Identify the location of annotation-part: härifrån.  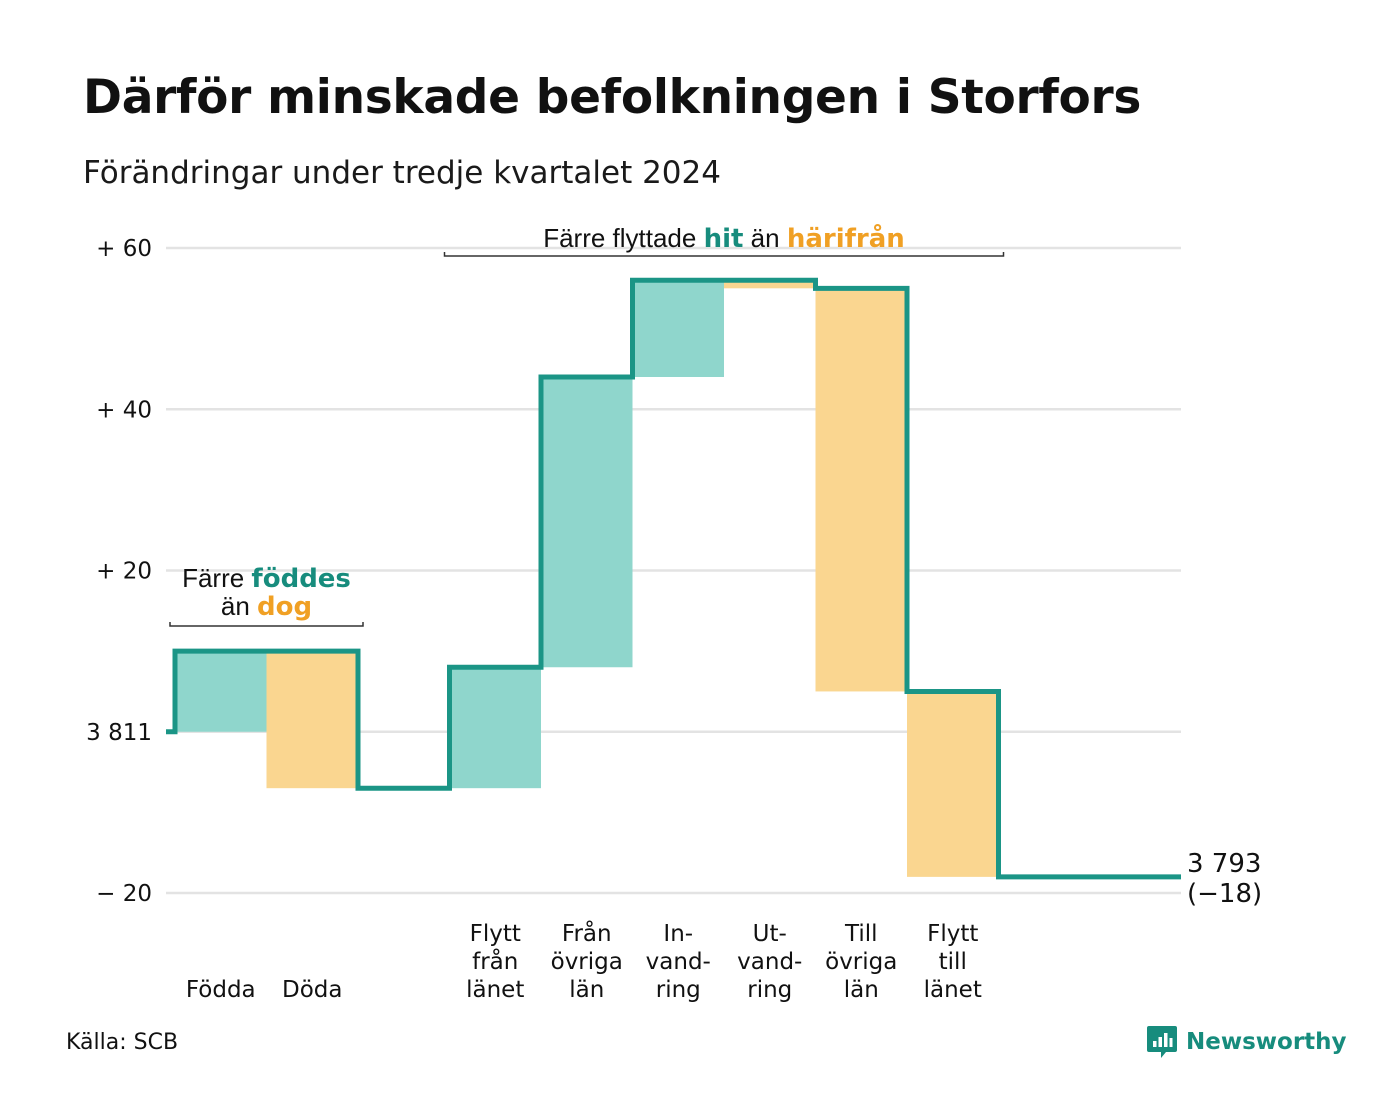
(846, 238).